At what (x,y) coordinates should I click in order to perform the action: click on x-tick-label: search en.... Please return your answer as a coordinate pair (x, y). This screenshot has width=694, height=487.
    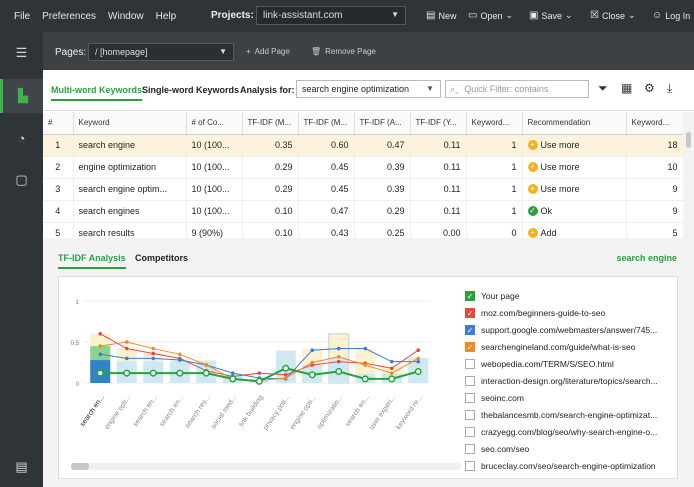
    Looking at the image, I should click on (92, 411).